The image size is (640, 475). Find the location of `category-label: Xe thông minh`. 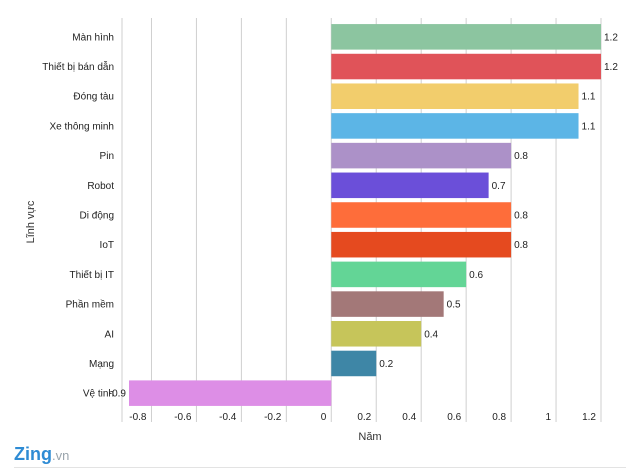

category-label: Xe thông minh is located at coordinates (82, 126).